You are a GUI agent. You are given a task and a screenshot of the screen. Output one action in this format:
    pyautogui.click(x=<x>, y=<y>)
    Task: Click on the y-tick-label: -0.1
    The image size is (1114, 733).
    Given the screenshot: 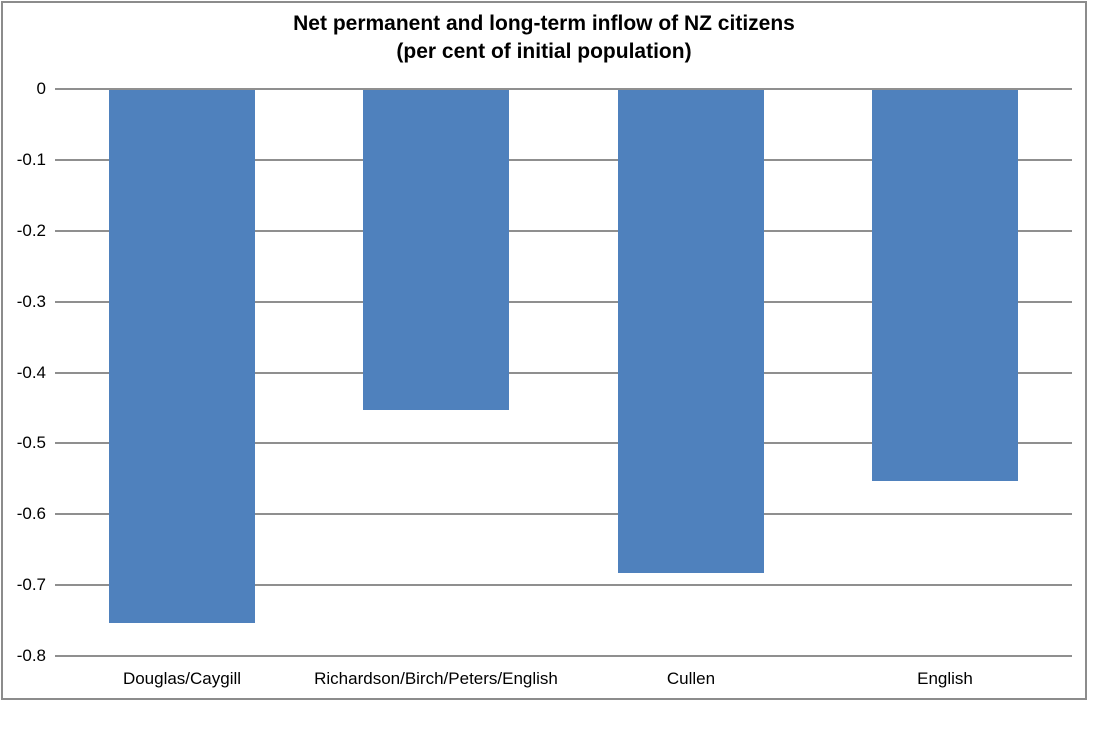 What is the action you would take?
    pyautogui.click(x=31, y=159)
    